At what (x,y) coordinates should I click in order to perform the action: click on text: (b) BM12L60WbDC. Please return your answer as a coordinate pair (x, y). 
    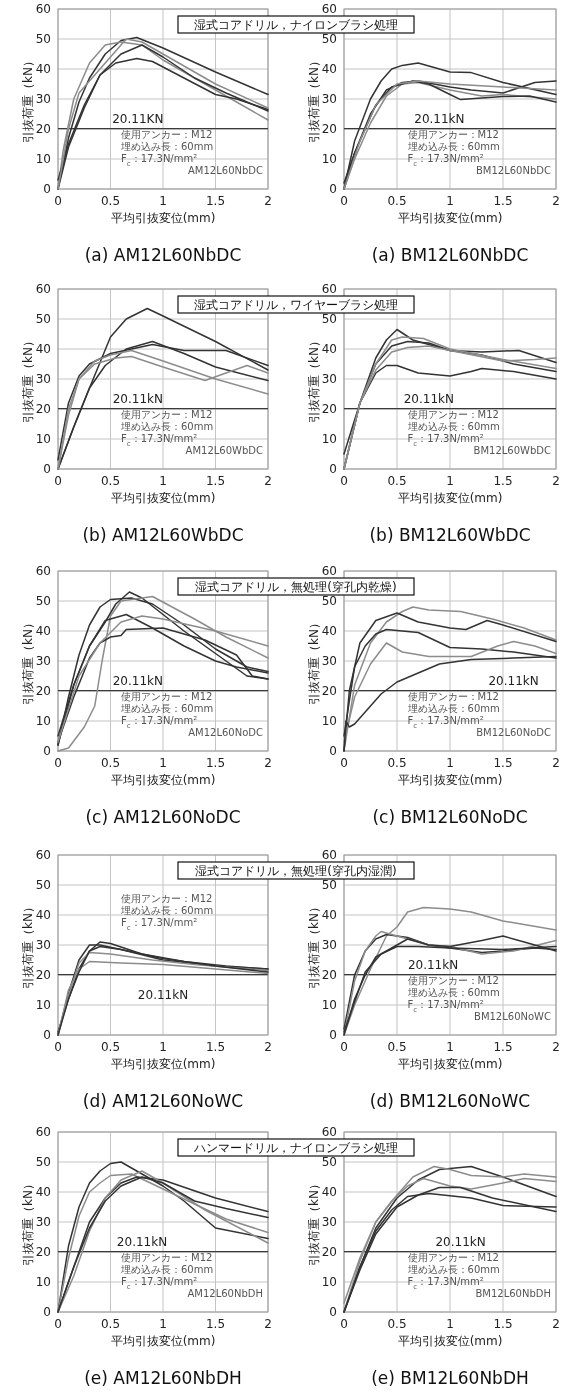
    Looking at the image, I should click on (450, 535).